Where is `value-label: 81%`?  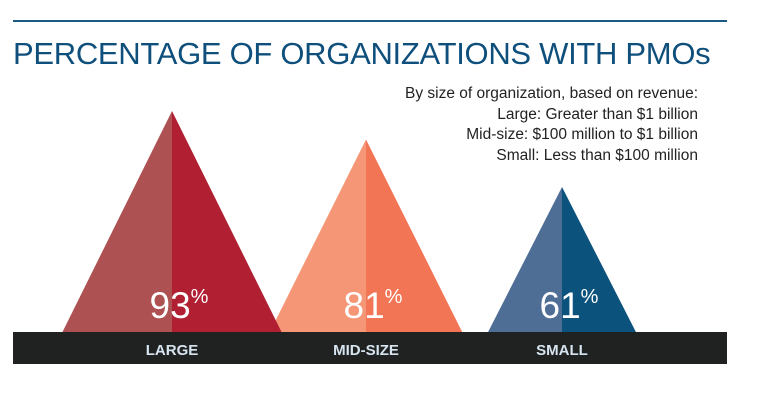
value-label: 81% is located at coordinates (373, 305).